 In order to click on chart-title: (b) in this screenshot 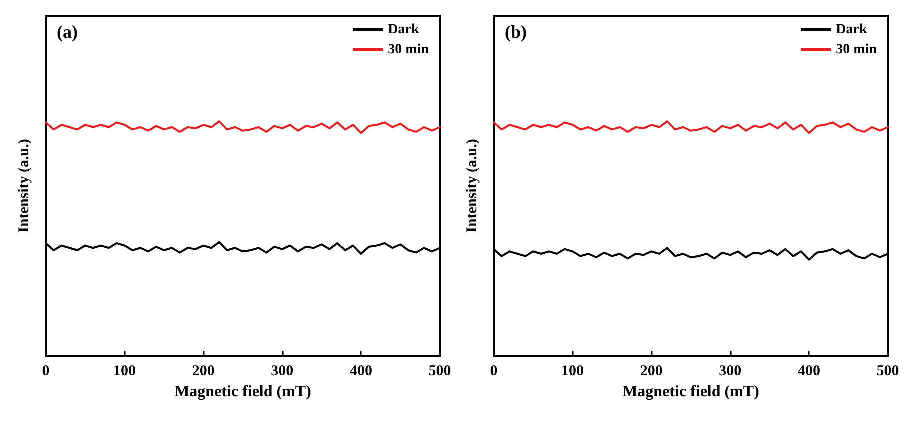, I will do `click(516, 32)`.